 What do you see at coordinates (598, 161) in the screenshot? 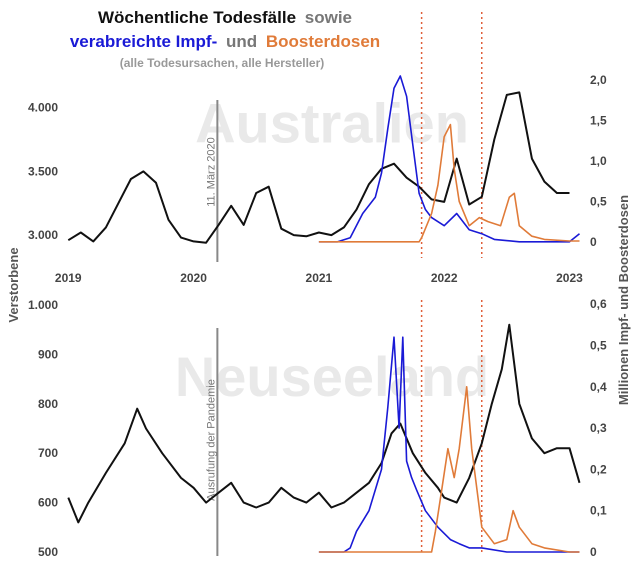
I see `y-right-tick: 1,0` at bounding box center [598, 161].